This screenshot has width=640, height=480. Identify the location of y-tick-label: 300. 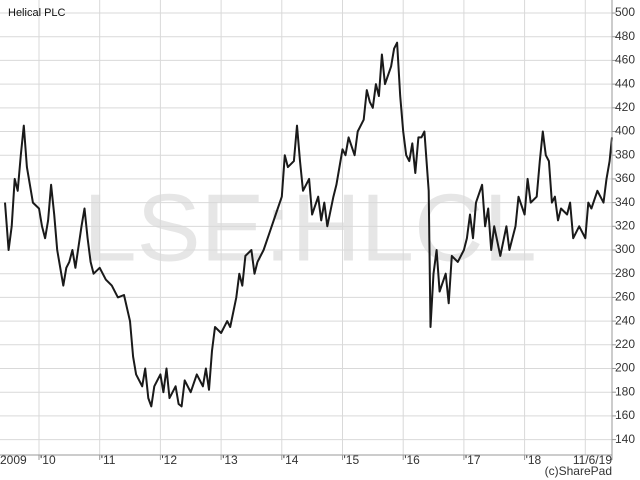
(625, 249).